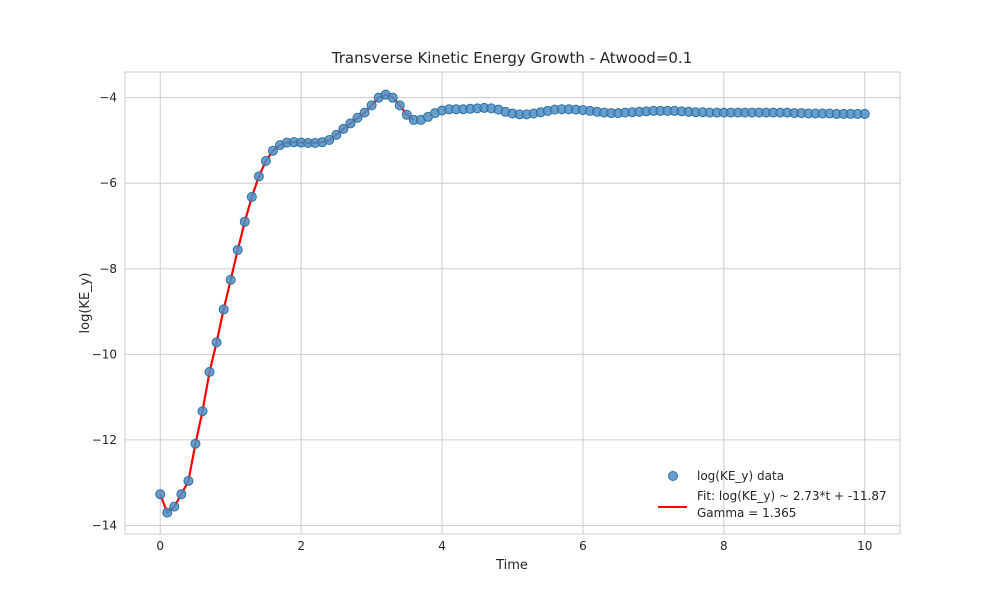  I want to click on x-tick-label: 6, so click(583, 546).